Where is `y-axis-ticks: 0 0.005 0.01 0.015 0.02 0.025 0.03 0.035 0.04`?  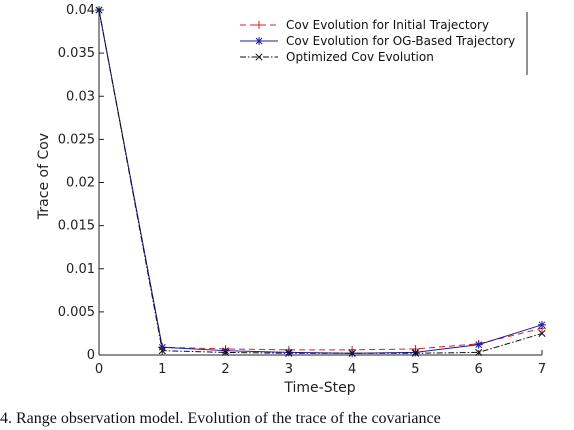
y-axis-ticks: 0 0.005 0.01 0.015 0.02 0.025 0.03 0.035 0.04 is located at coordinates (81, 183).